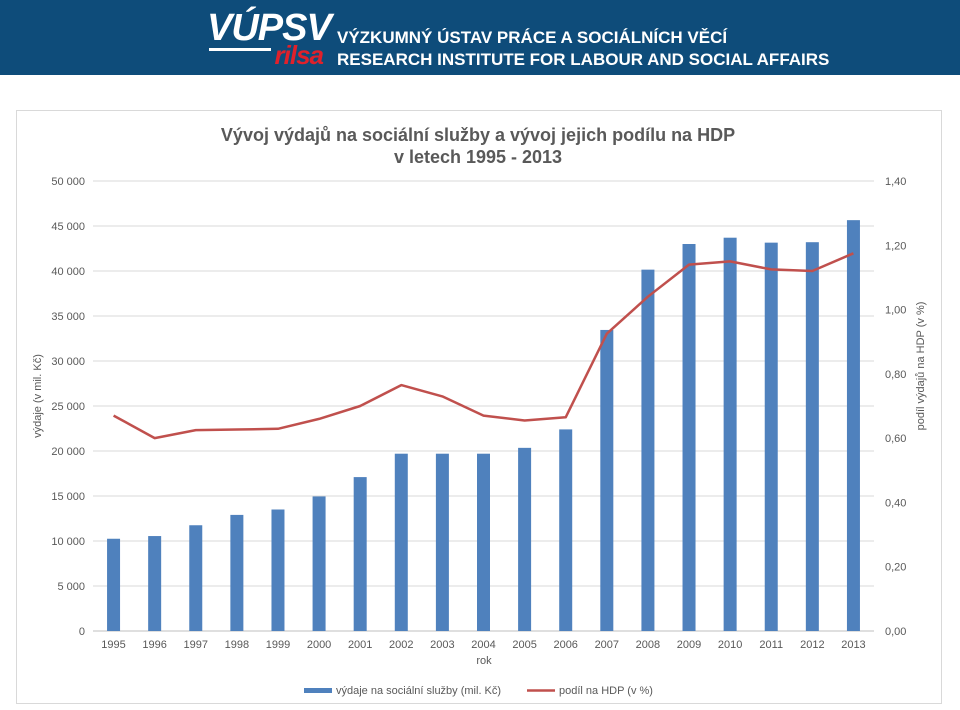  What do you see at coordinates (155, 583) in the screenshot?
I see `bar-1996` at bounding box center [155, 583].